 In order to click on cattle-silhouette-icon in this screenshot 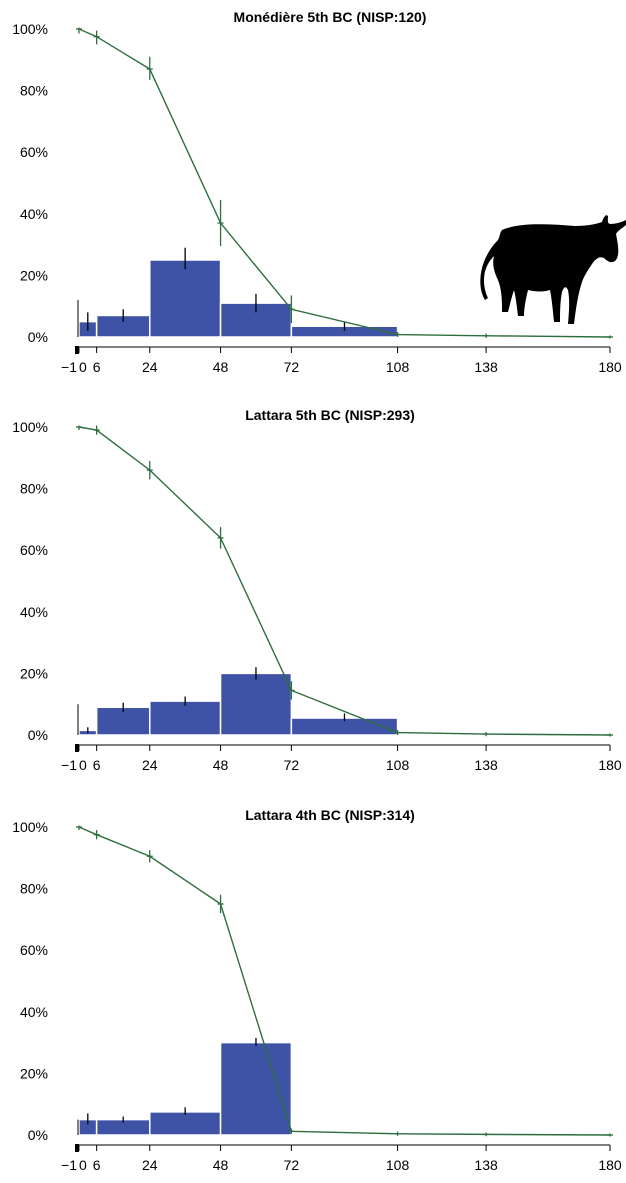, I will do `click(553, 269)`.